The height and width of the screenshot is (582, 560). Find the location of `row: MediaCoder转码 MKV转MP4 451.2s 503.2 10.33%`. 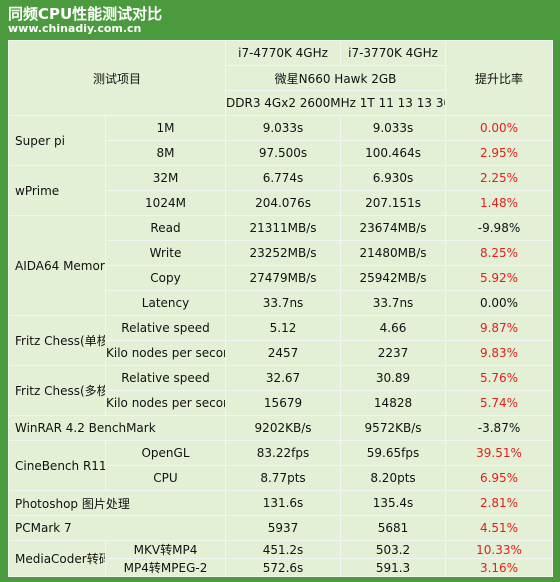

row: MediaCoder转码 MKV转MP4 451.2s 503.2 10.33% is located at coordinates (281, 558).